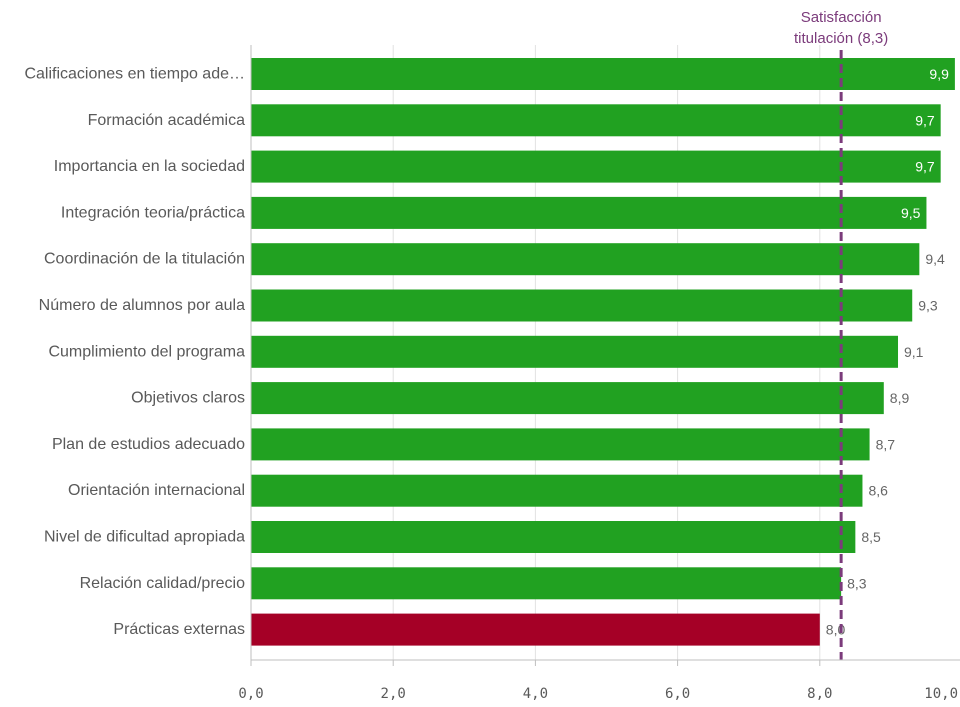  I want to click on category-label: Importancia en la sociedad, so click(149, 166).